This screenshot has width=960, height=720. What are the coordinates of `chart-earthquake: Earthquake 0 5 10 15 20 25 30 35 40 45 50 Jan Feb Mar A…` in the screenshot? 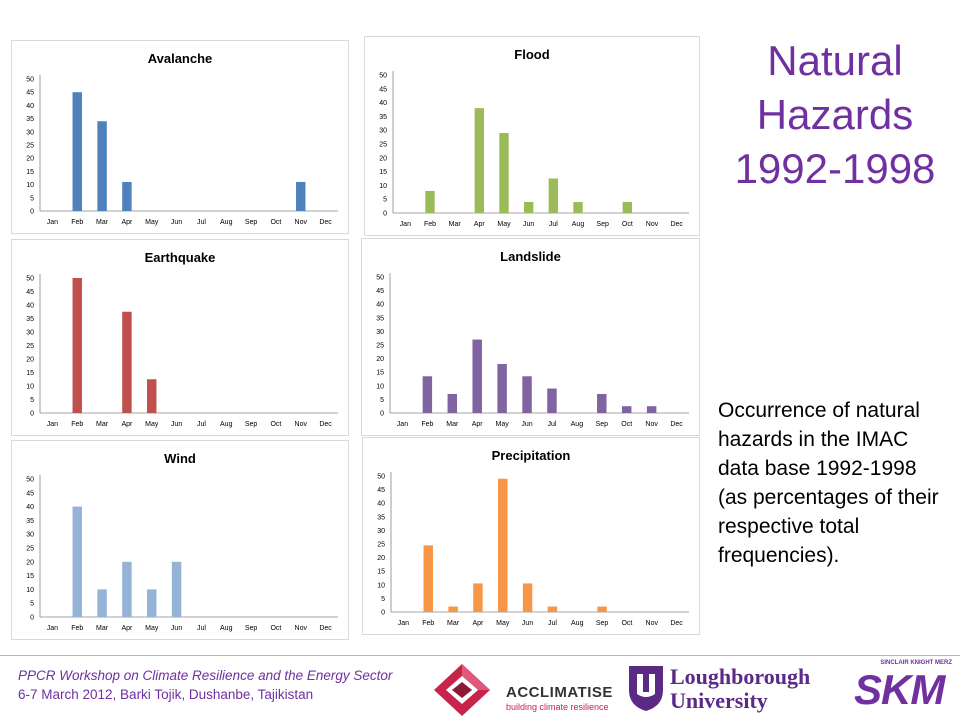 It's located at (180, 337).